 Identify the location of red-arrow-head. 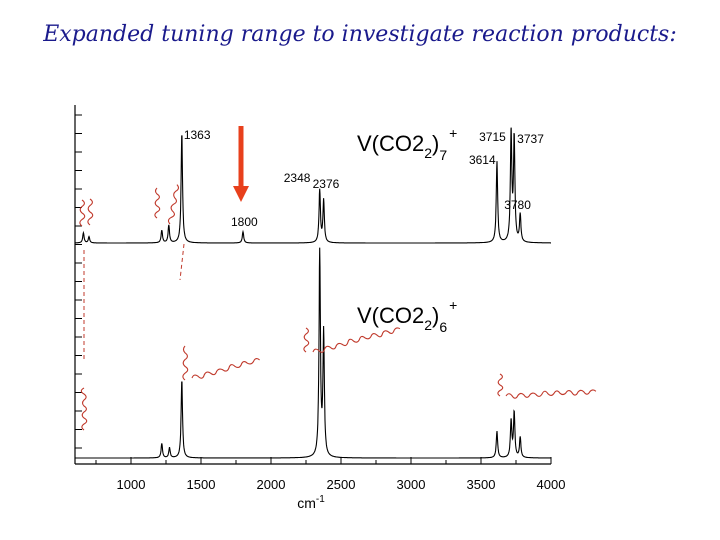
(241, 194).